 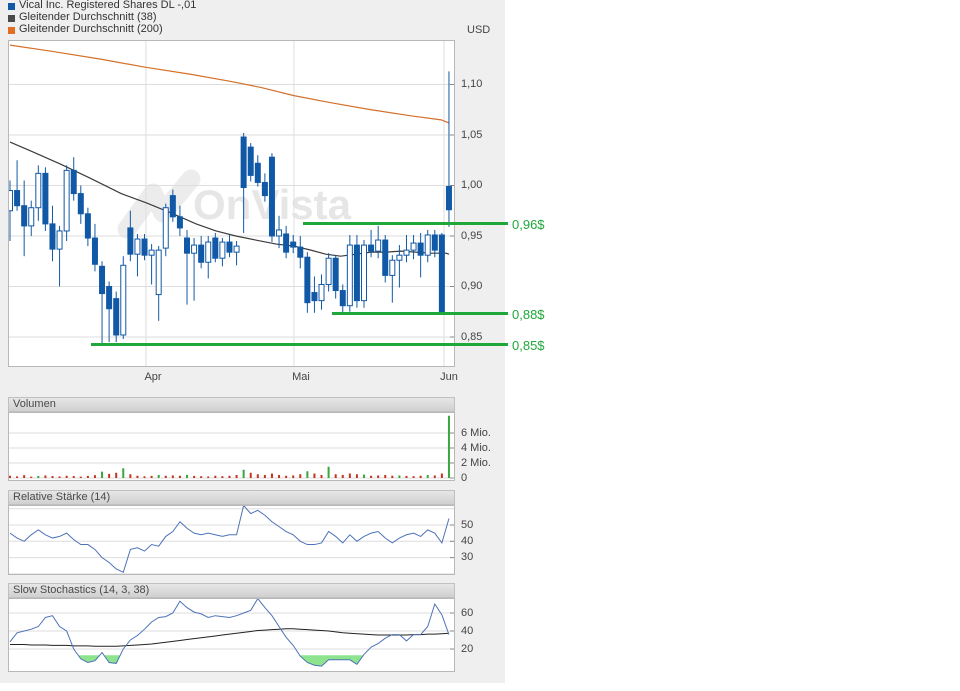 What do you see at coordinates (153, 377) in the screenshot?
I see `month-label-apr: Apr` at bounding box center [153, 377].